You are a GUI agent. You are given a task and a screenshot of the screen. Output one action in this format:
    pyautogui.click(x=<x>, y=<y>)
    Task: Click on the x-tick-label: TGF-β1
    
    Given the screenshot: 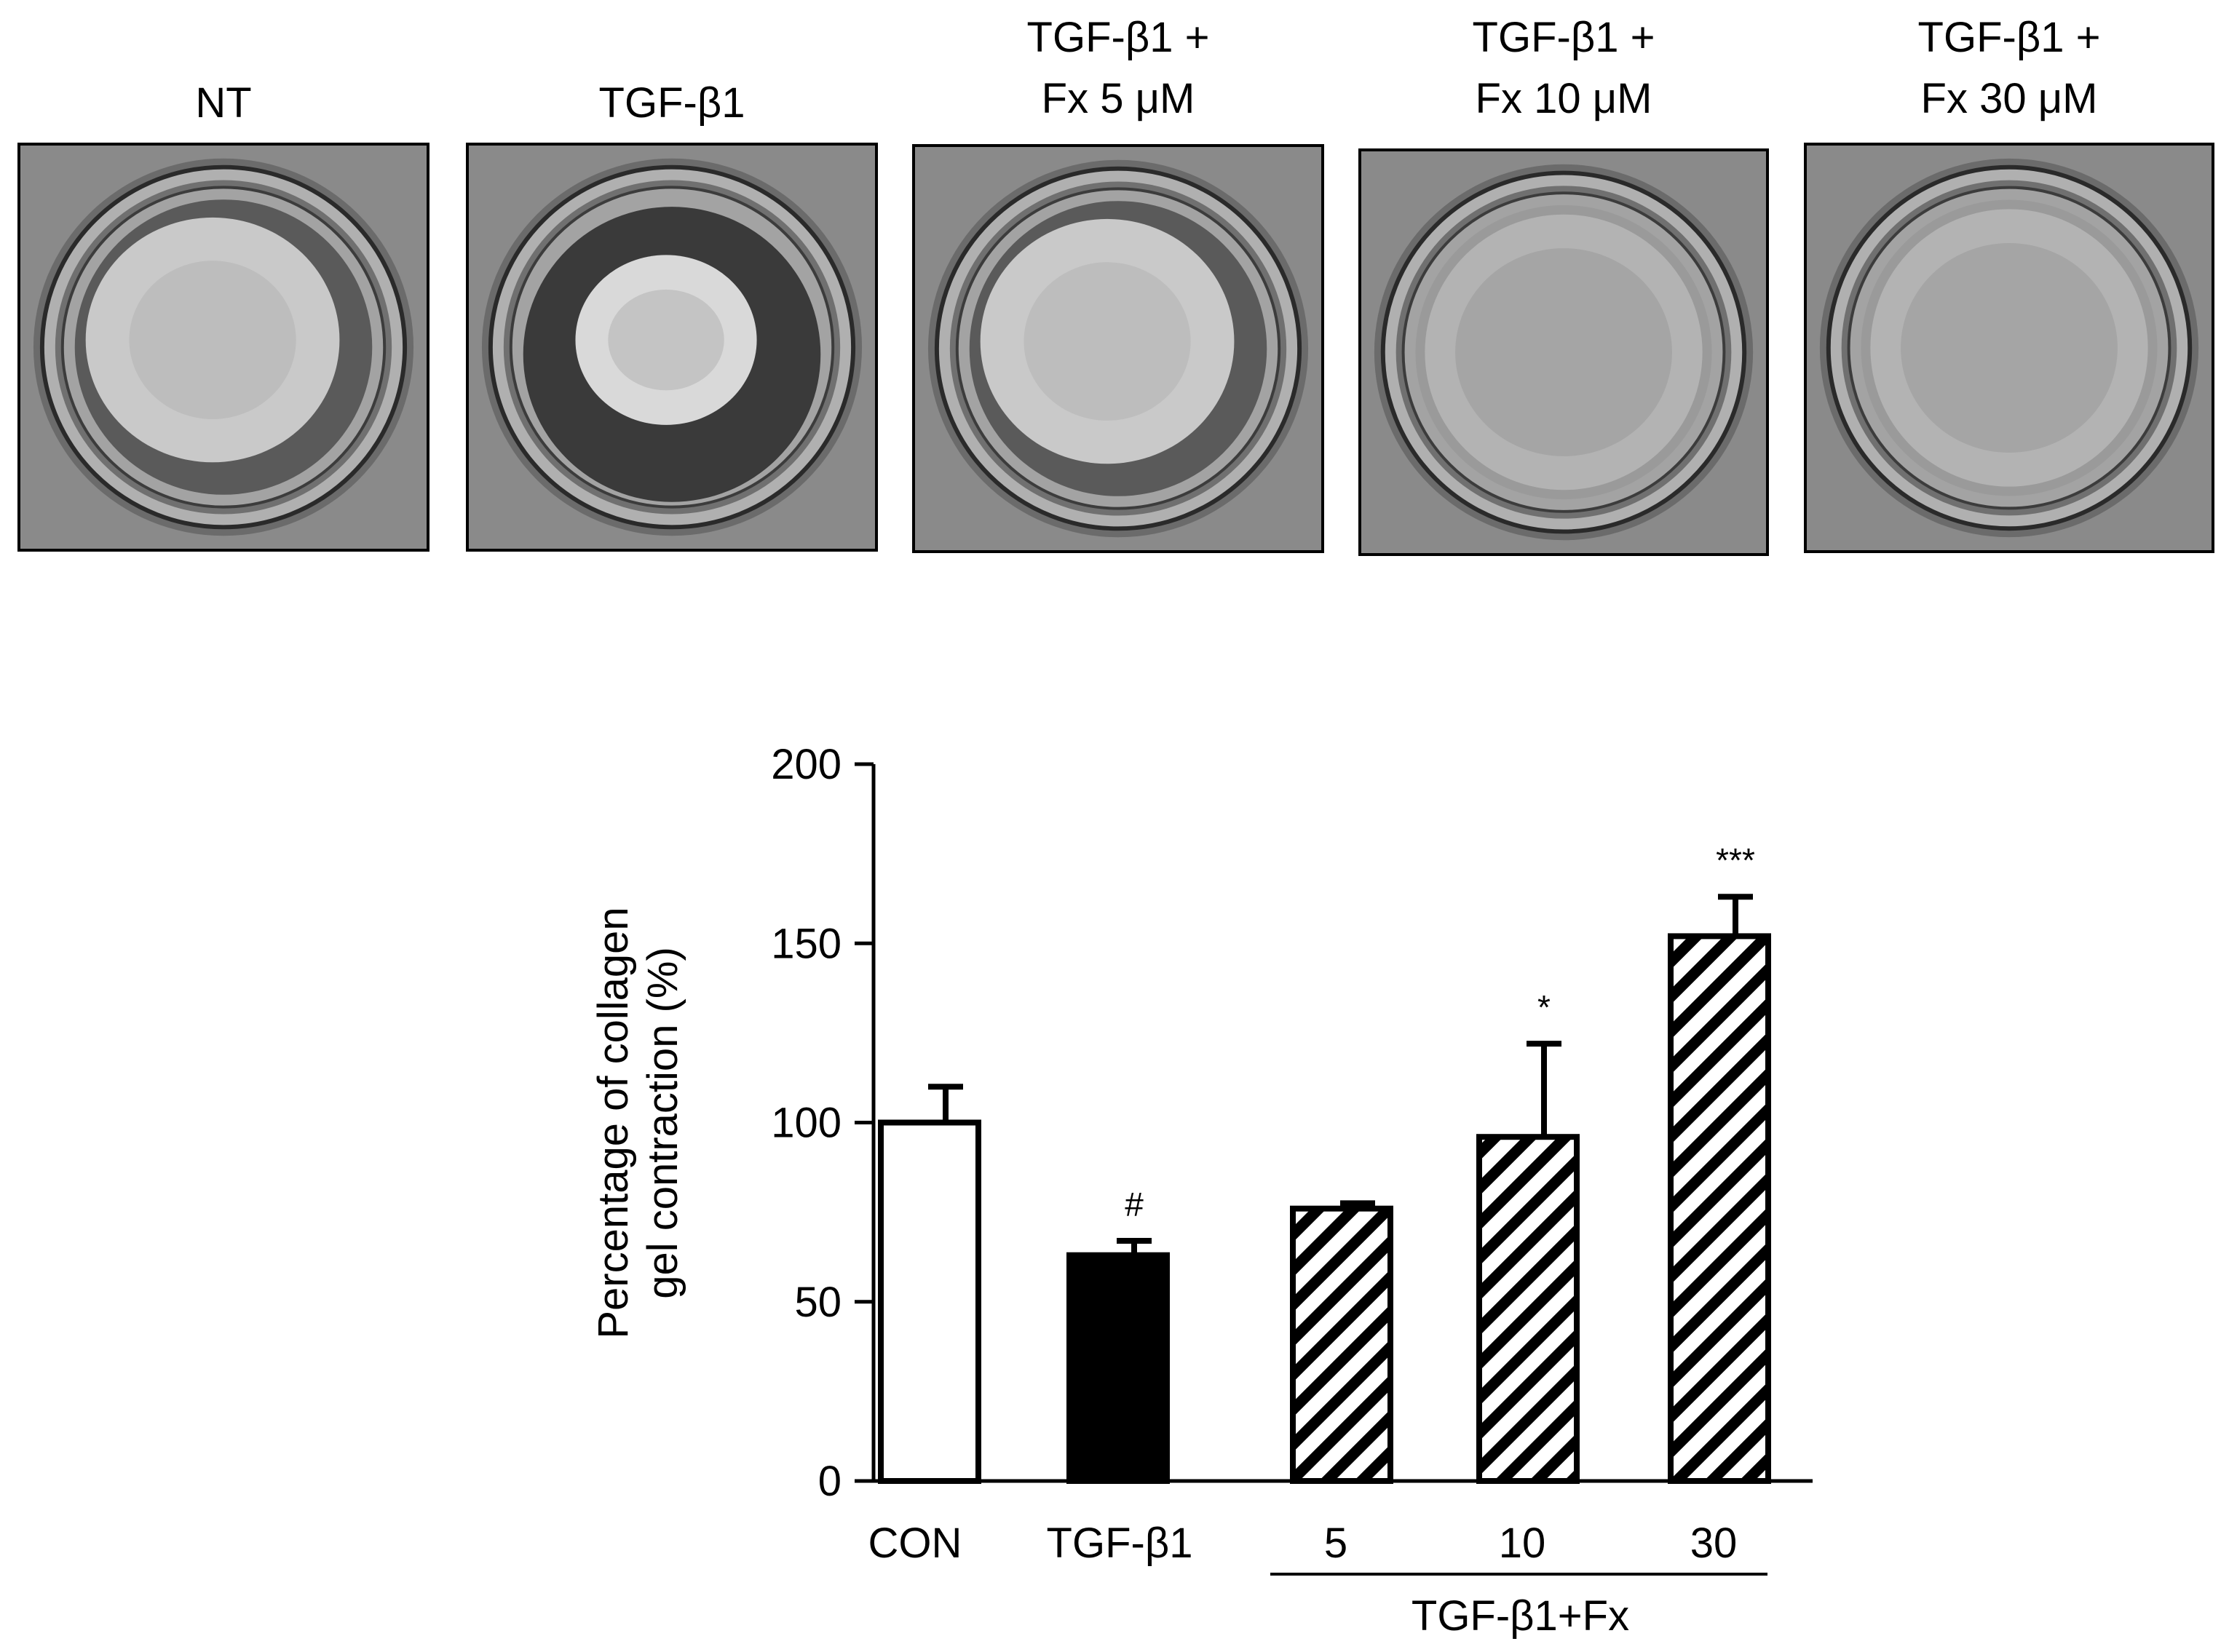 What is the action you would take?
    pyautogui.click(x=1120, y=1543)
    